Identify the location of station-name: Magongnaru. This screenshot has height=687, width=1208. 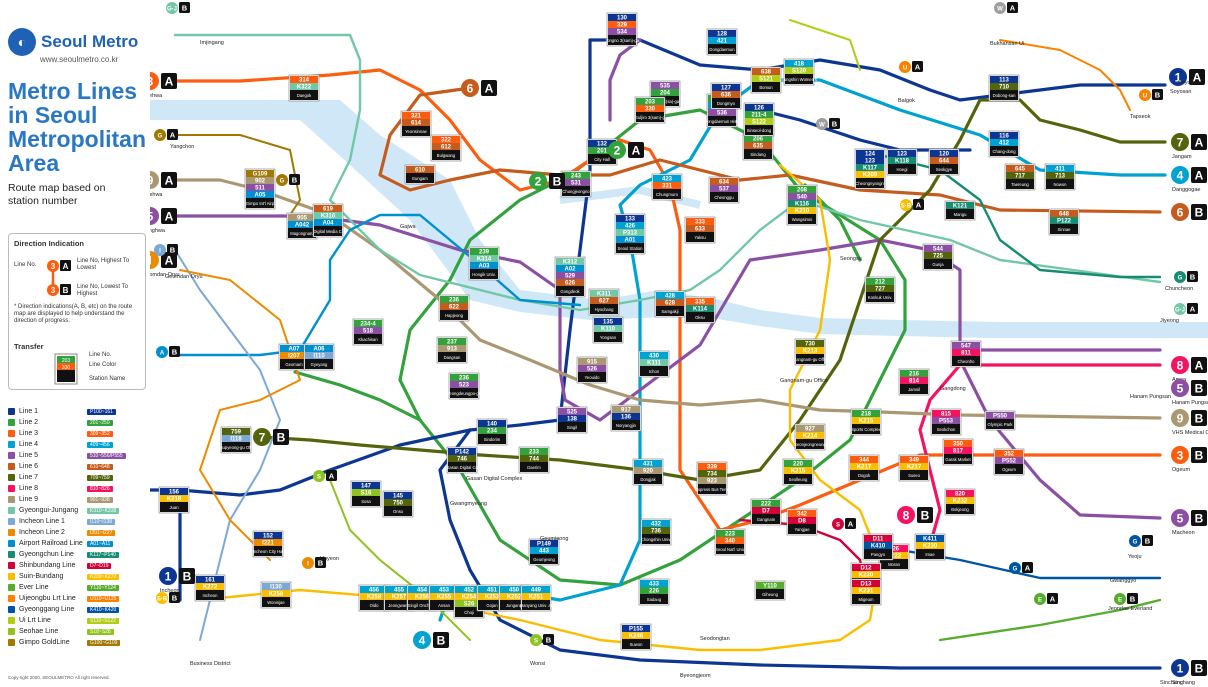
(302, 233).